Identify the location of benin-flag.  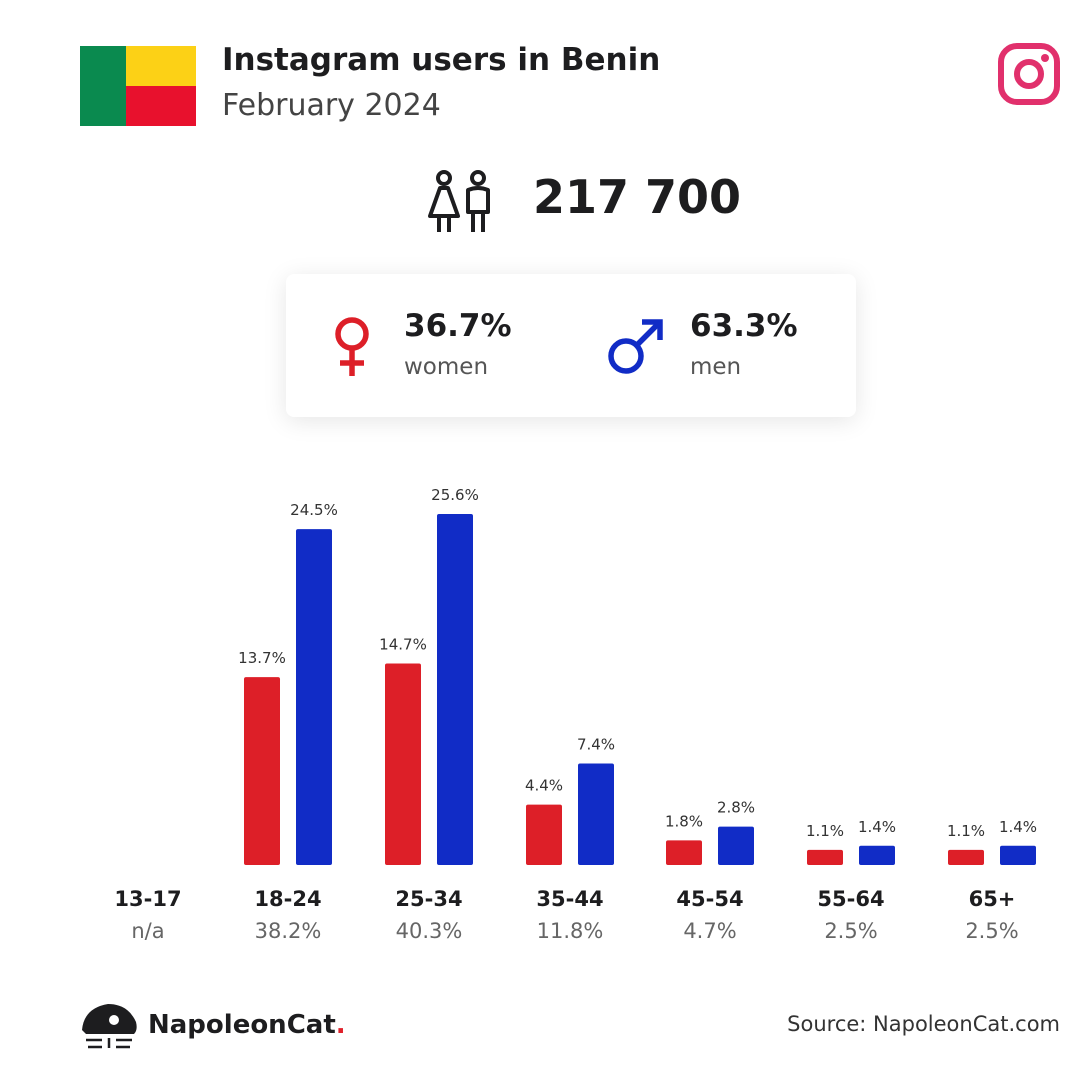
(138, 86).